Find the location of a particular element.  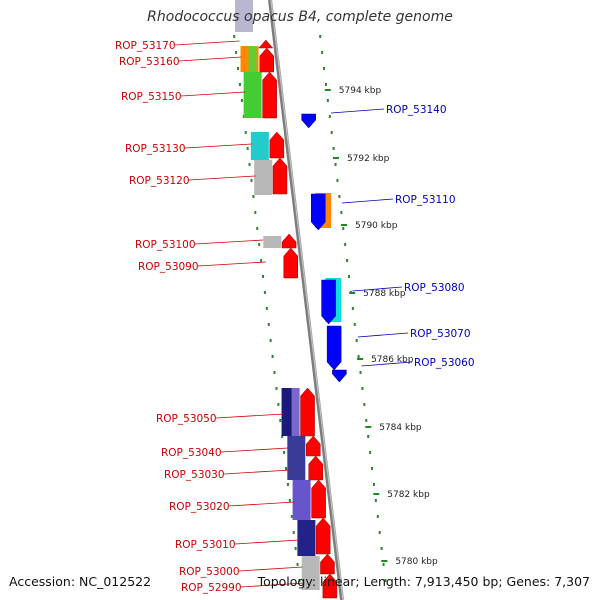

reverse-gene-label: ROP_53060 is located at coordinates (444, 363).